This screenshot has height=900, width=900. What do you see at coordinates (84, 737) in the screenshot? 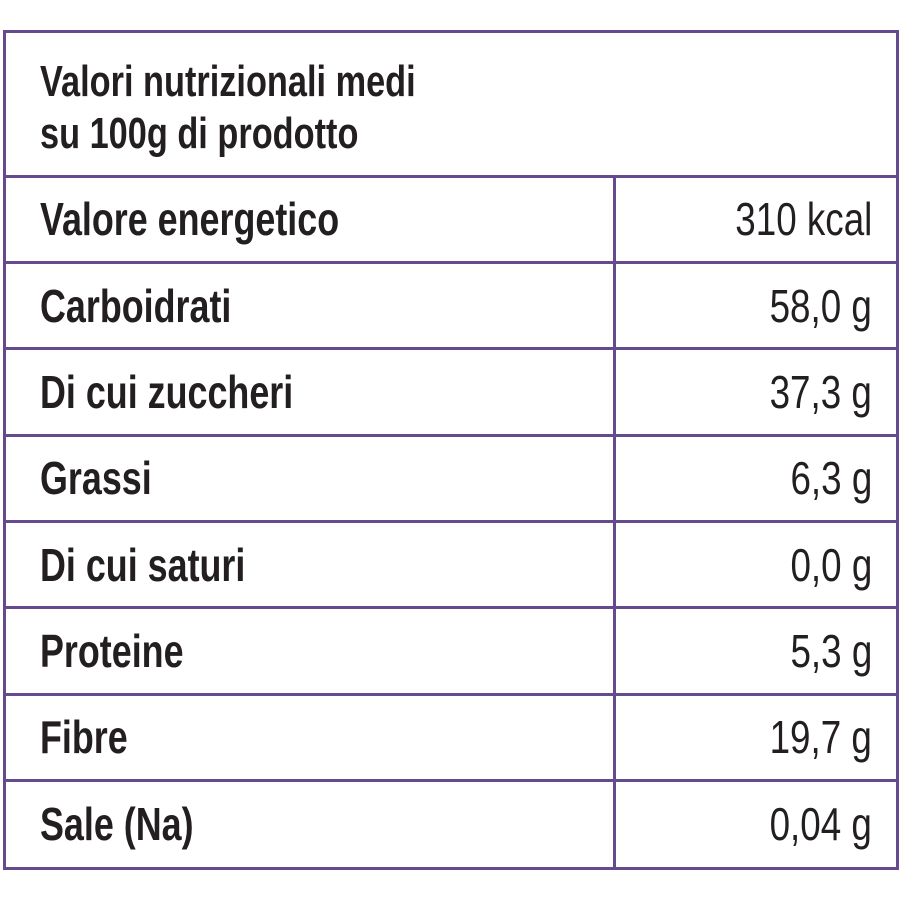
I see `nutrient-label: Fibre` at bounding box center [84, 737].